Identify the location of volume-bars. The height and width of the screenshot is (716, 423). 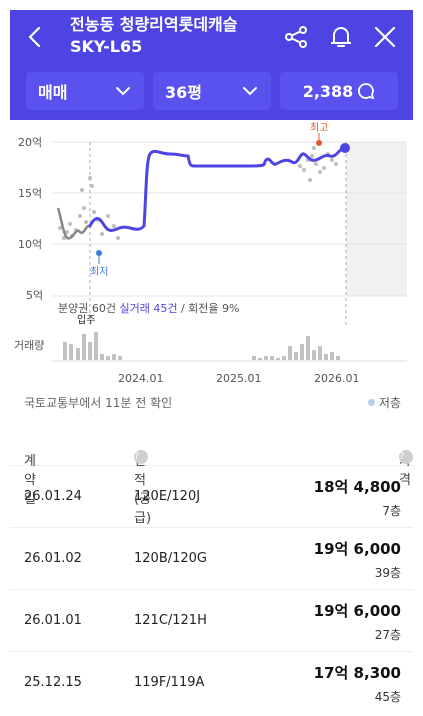
(201, 346).